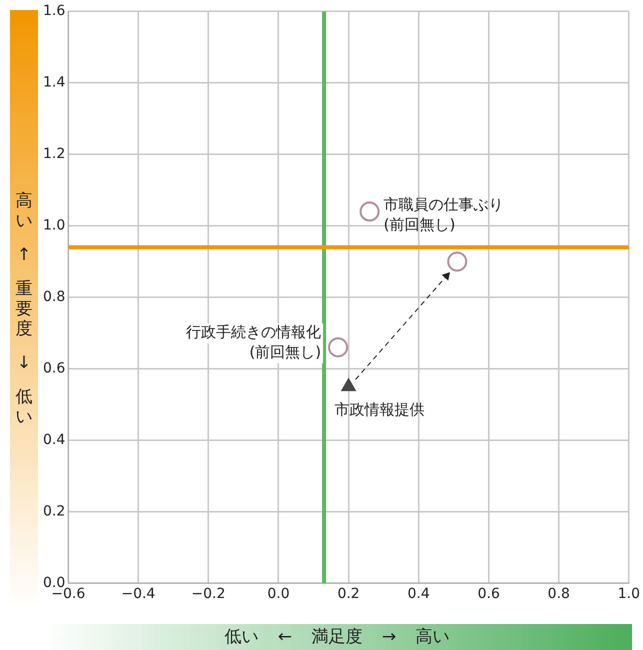 The width and height of the screenshot is (643, 650). I want to click on series-label: 行政手続きの情報化 (前回無し), so click(254, 342).